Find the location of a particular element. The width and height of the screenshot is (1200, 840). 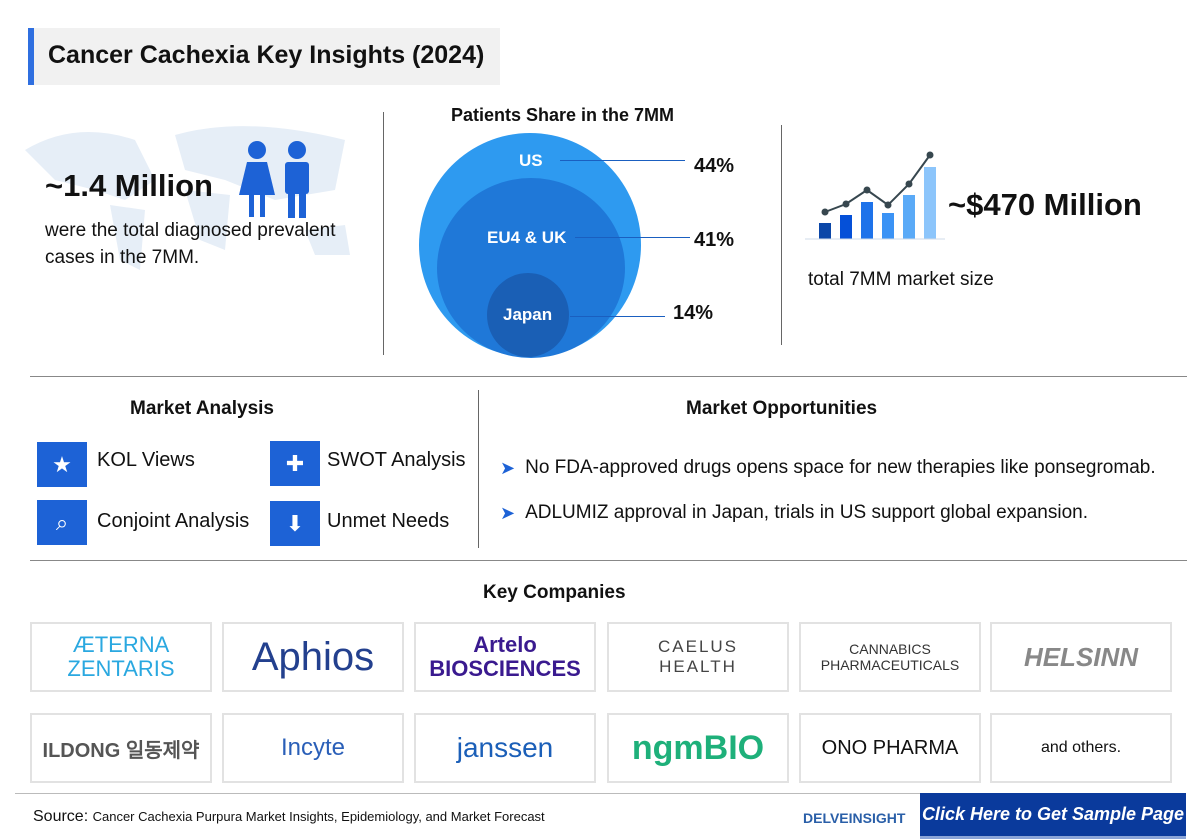

prevalence-value: ~1.4 Million is located at coordinates (129, 185).